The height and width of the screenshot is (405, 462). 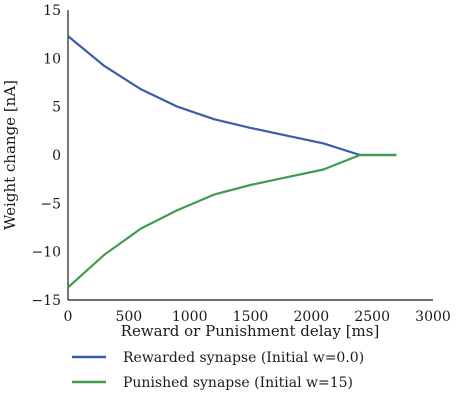 What do you see at coordinates (56, 156) in the screenshot?
I see `y-tick-label: 0` at bounding box center [56, 156].